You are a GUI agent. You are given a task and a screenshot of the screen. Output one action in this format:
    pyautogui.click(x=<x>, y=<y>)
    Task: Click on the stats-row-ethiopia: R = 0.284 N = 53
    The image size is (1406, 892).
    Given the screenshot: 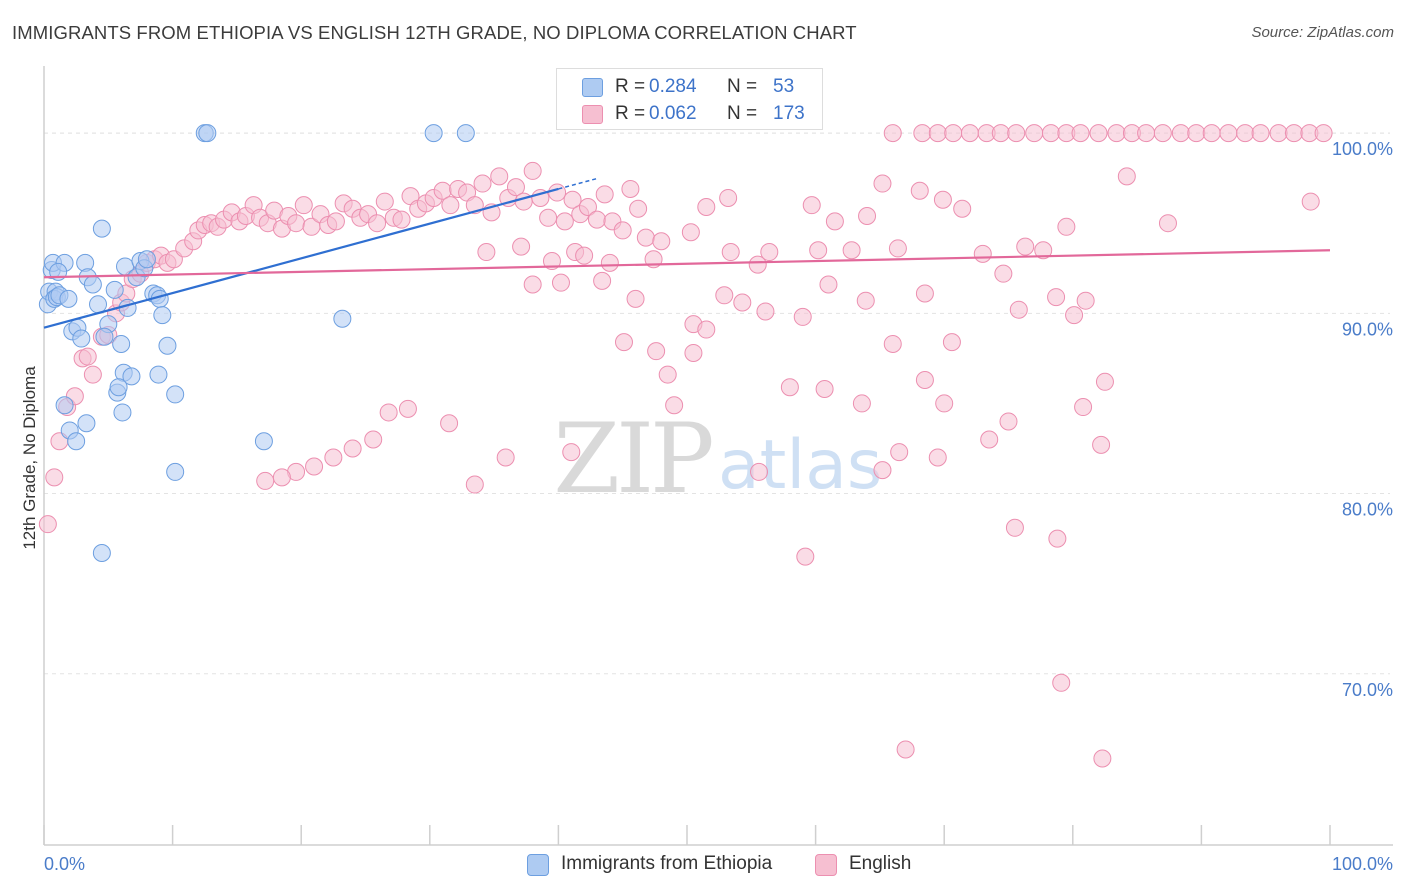 What is the action you would take?
    pyautogui.click(x=689, y=86)
    